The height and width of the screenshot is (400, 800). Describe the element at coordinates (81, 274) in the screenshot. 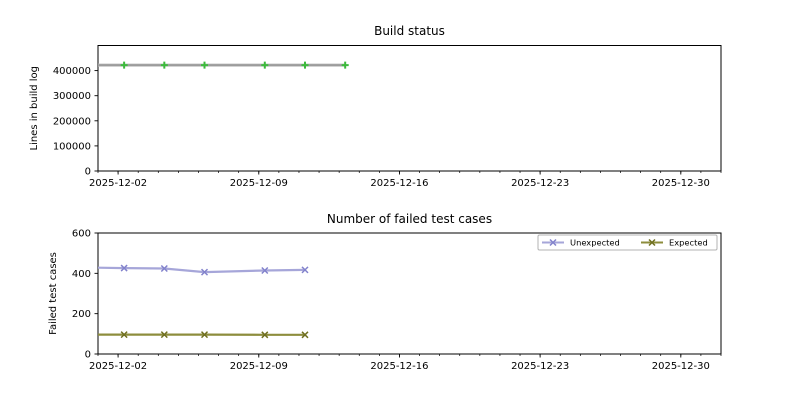

I see `y-tick-label: 400` at that location.